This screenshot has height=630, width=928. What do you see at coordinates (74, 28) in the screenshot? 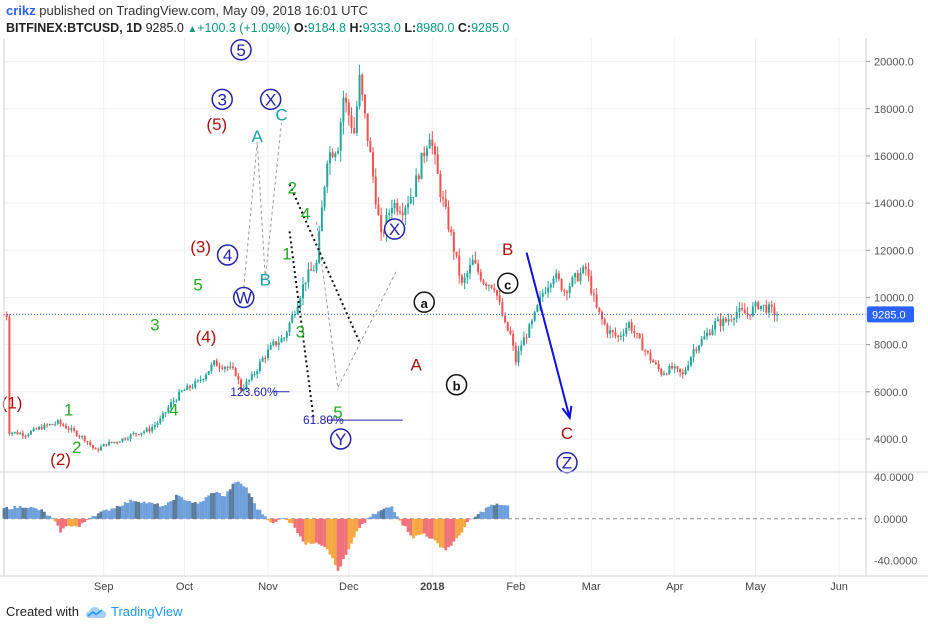
I see `symbol-name: BITFINEX:BTCUSD, 1D` at bounding box center [74, 28].